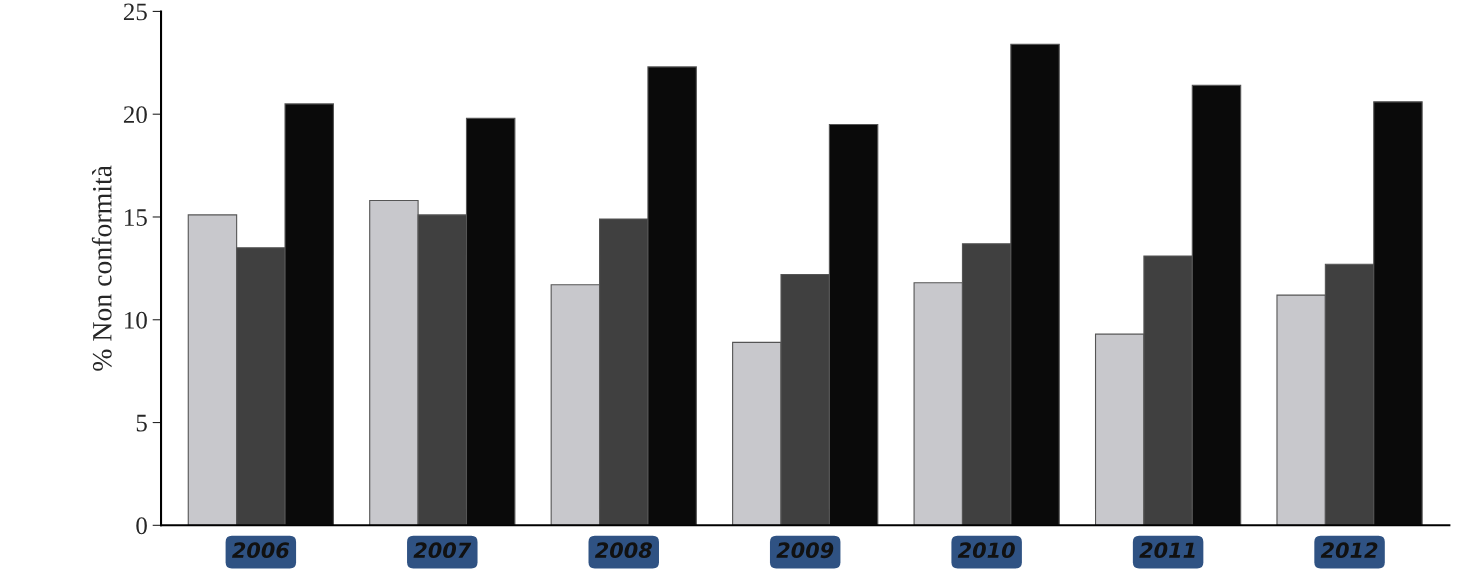  What do you see at coordinates (135, 115) in the screenshot?
I see `y-tick-label: 20` at bounding box center [135, 115].